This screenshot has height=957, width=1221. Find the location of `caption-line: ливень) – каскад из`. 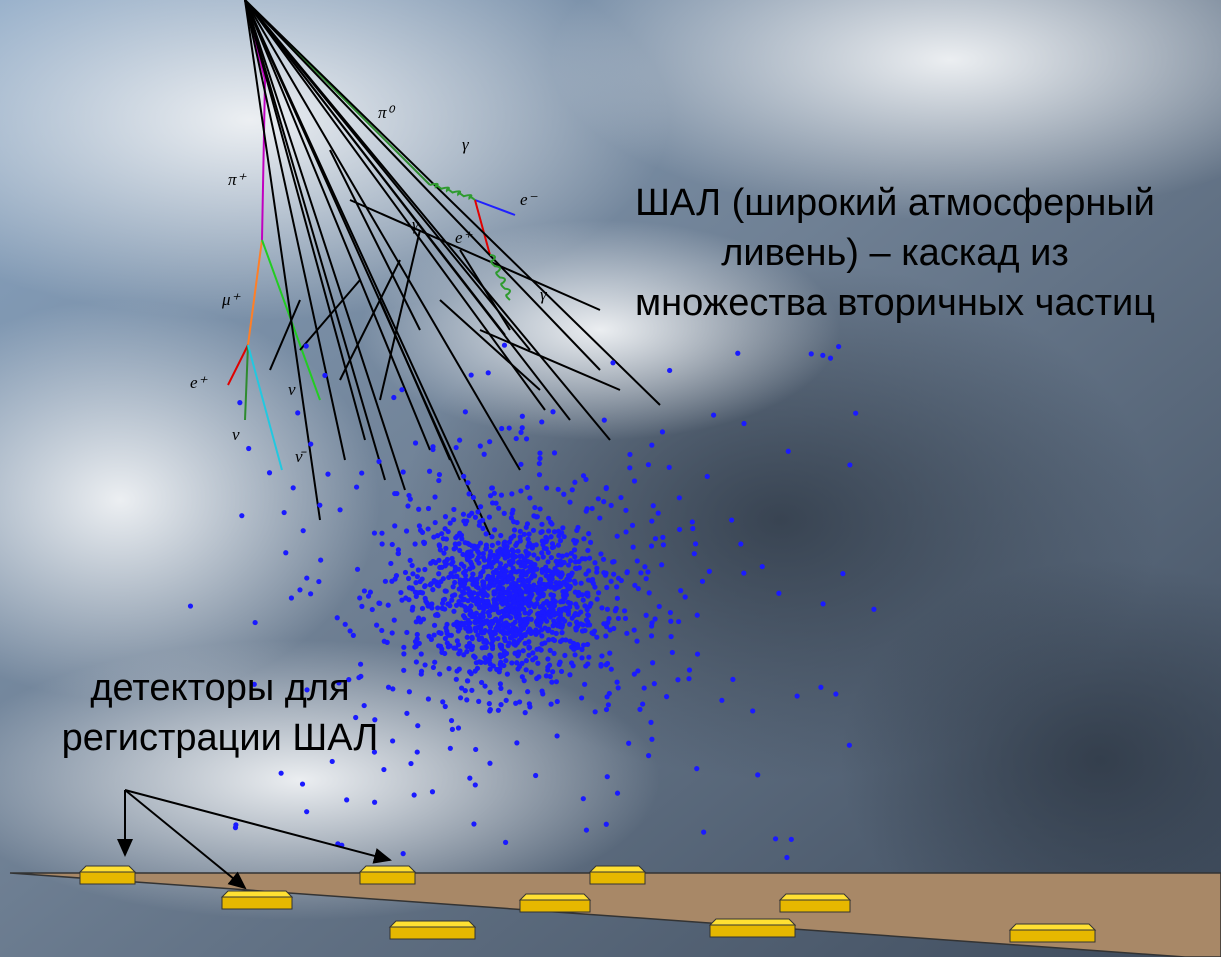

caption-line: ливень) – каскад из is located at coordinates (895, 253).